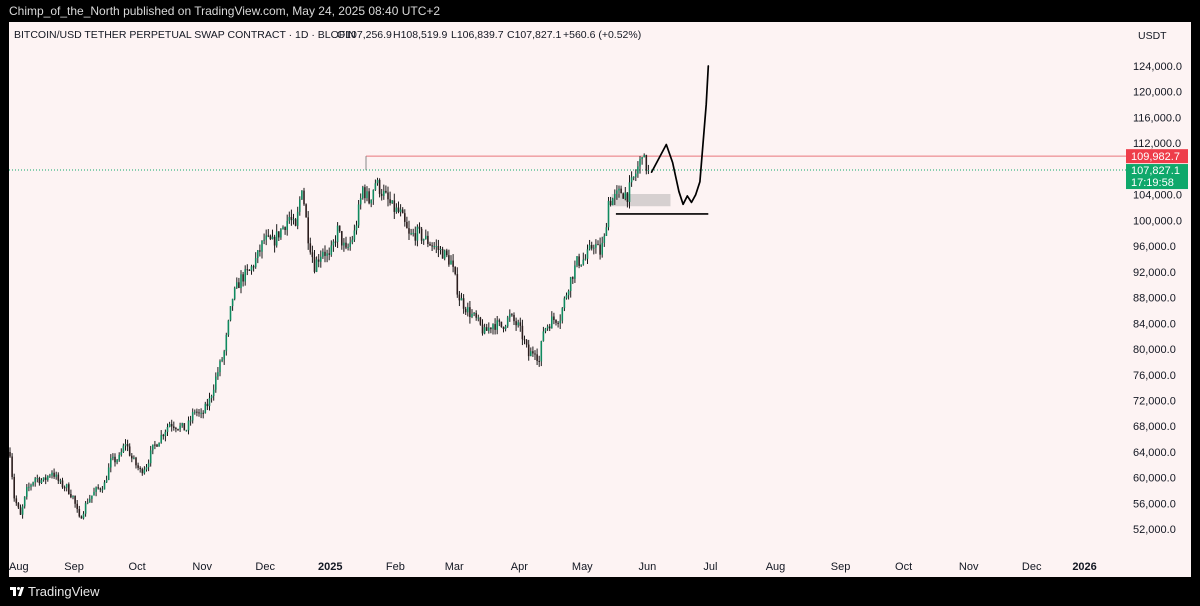  What do you see at coordinates (454, 35) in the screenshot?
I see `low-label: L` at bounding box center [454, 35].